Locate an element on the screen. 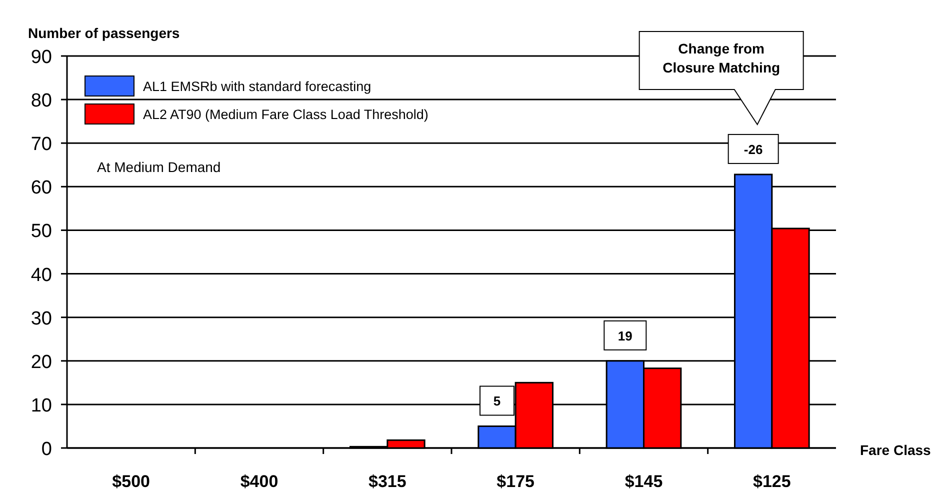 The width and height of the screenshot is (949, 494). annotation: At Medium Demand is located at coordinates (159, 167).